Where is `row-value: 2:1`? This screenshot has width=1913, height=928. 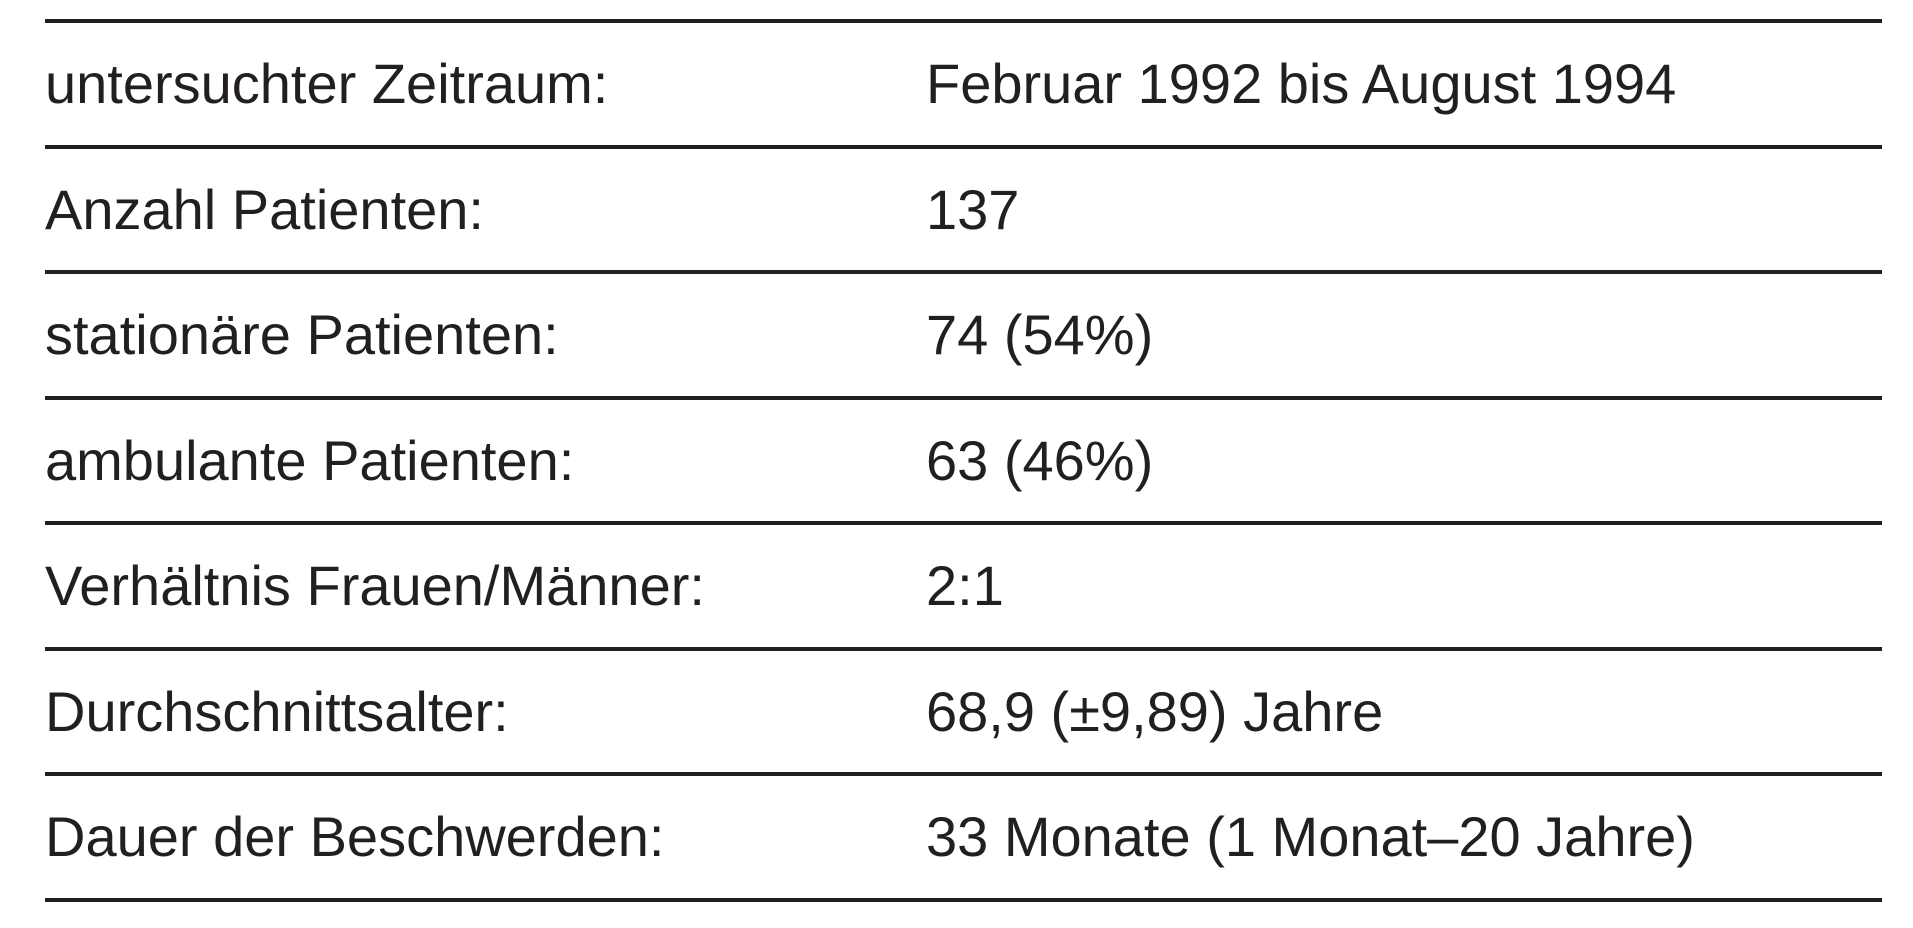 row-value: 2:1 is located at coordinates (965, 585).